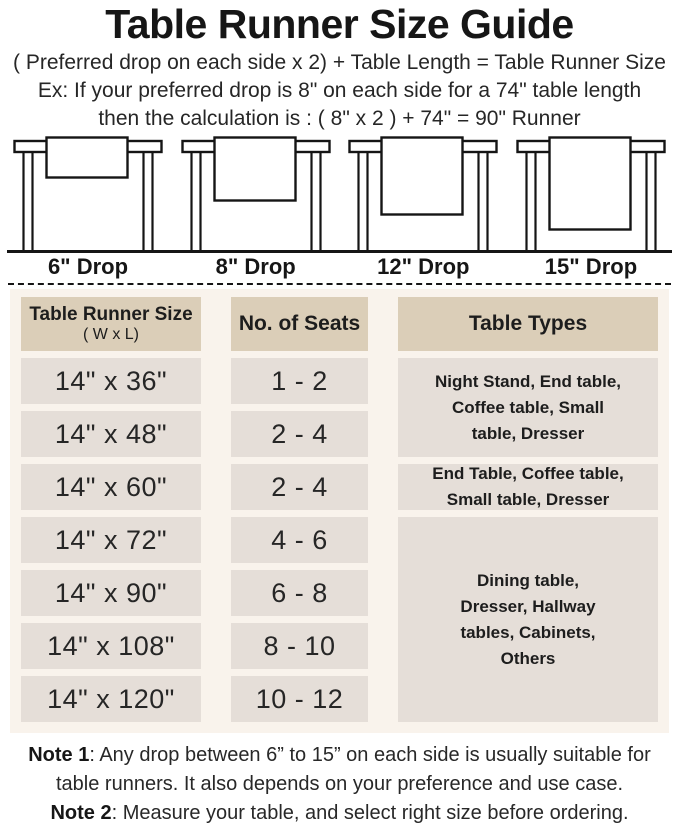 The height and width of the screenshot is (828, 679). What do you see at coordinates (111, 593) in the screenshot?
I see `size-cell: 14" x 90"` at bounding box center [111, 593].